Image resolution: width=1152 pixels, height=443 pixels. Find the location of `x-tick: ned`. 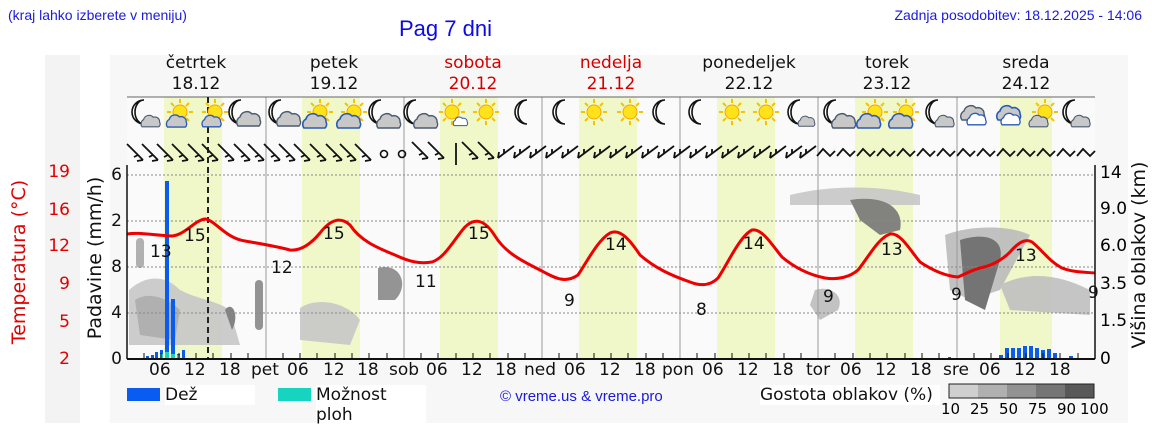

x-tick: ned is located at coordinates (540, 370).